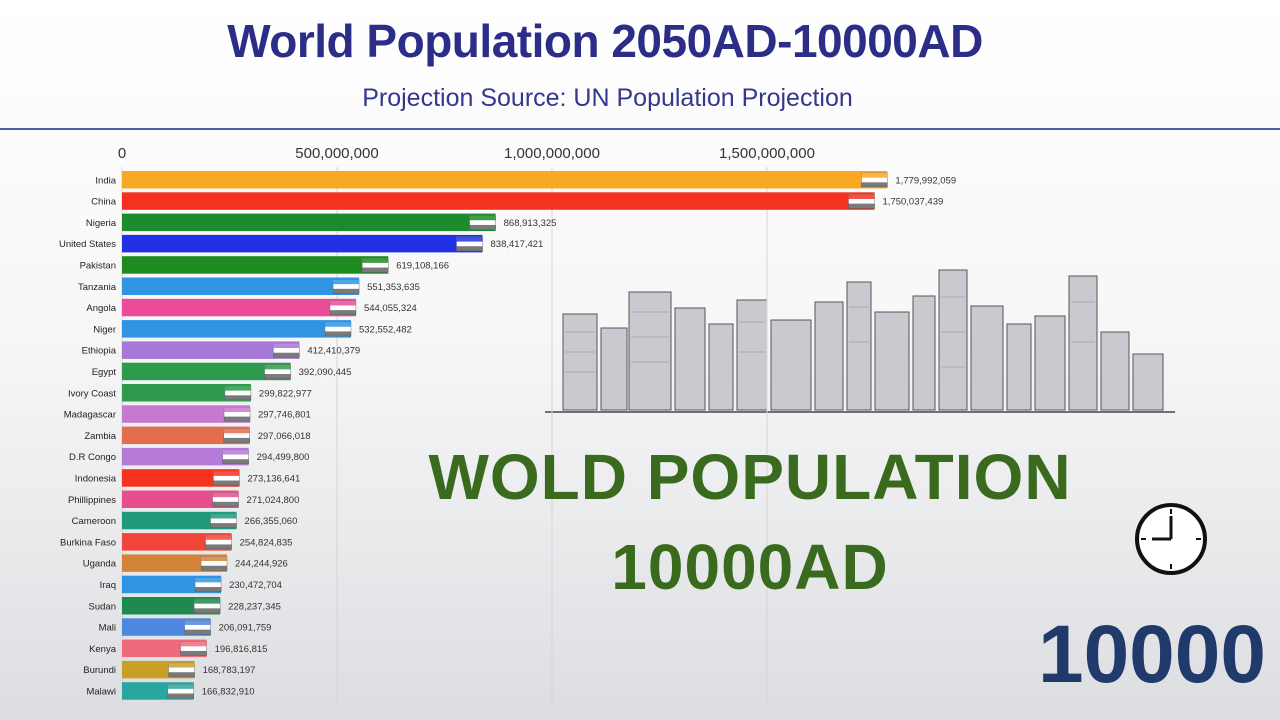 Image resolution: width=1280 pixels, height=720 pixels. What do you see at coordinates (385, 329) in the screenshot?
I see `value-label: 532,552,482` at bounding box center [385, 329].